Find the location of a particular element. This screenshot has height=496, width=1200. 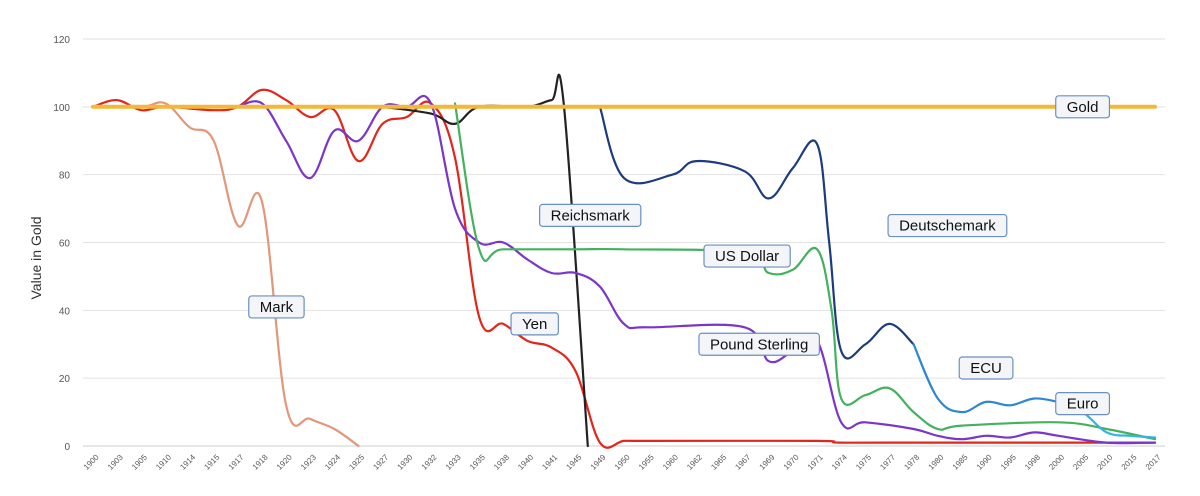

series-label-us-dollar: US Dollar is located at coordinates (747, 256).